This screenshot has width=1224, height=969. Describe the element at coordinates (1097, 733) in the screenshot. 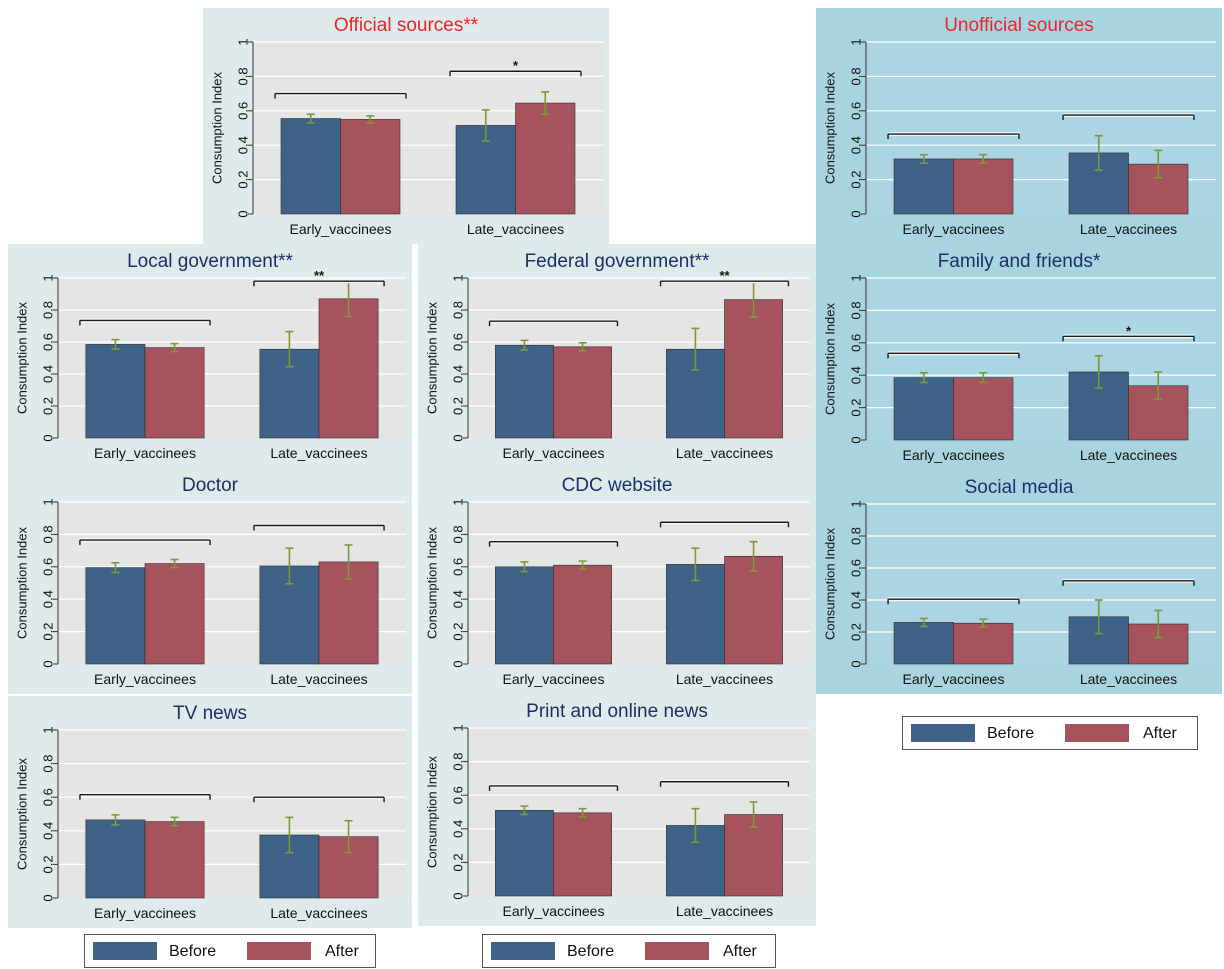

I see `legend-swatch-after` at that location.